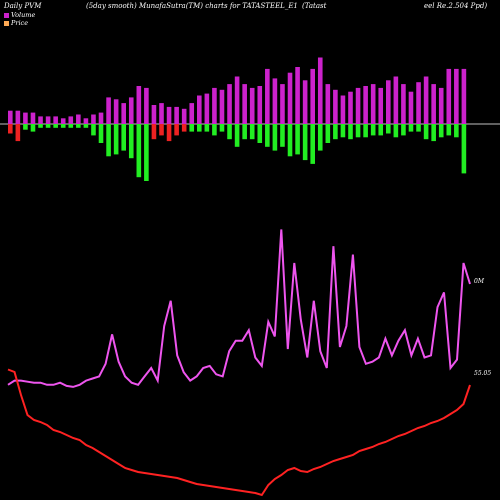 The width and height of the screenshot is (500, 500). I want to click on header-left: Daily PVM, so click(23, 6).